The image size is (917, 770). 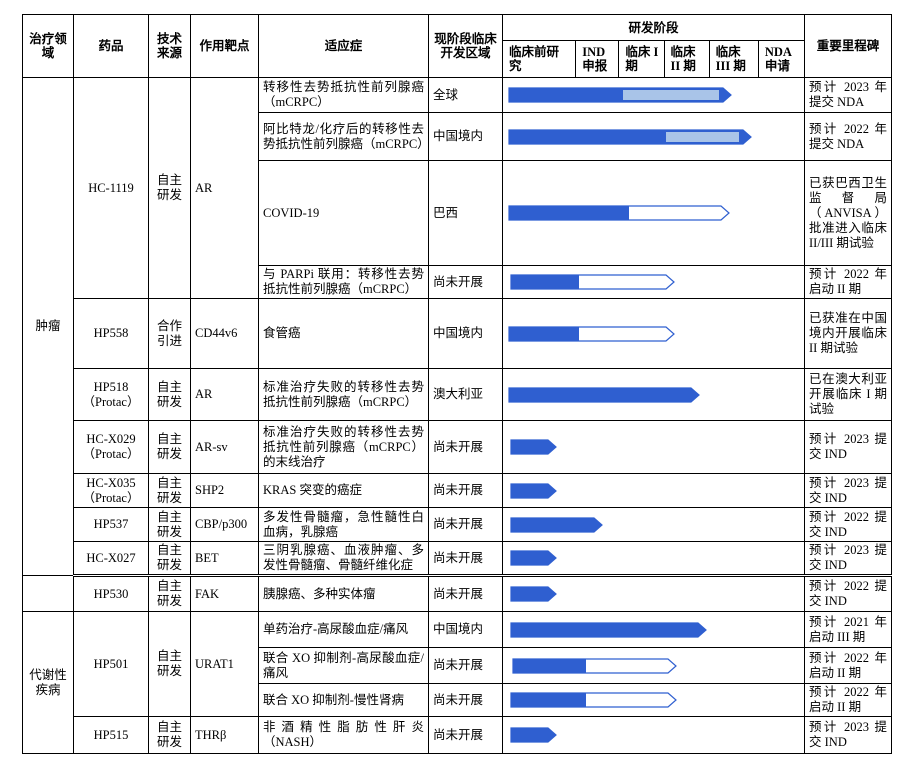 What do you see at coordinates (343, 333) in the screenshot?
I see `indication-cell: 食管癌` at bounding box center [343, 333].